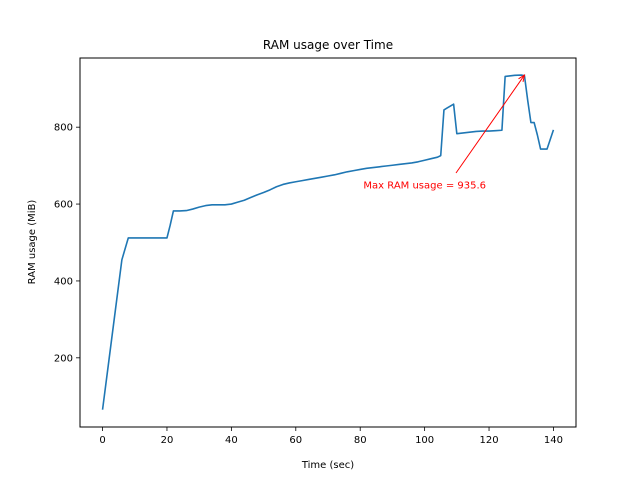 Image resolution: width=640 pixels, height=480 pixels. What do you see at coordinates (63, 281) in the screenshot?
I see `y-tick-label: 400` at bounding box center [63, 281].